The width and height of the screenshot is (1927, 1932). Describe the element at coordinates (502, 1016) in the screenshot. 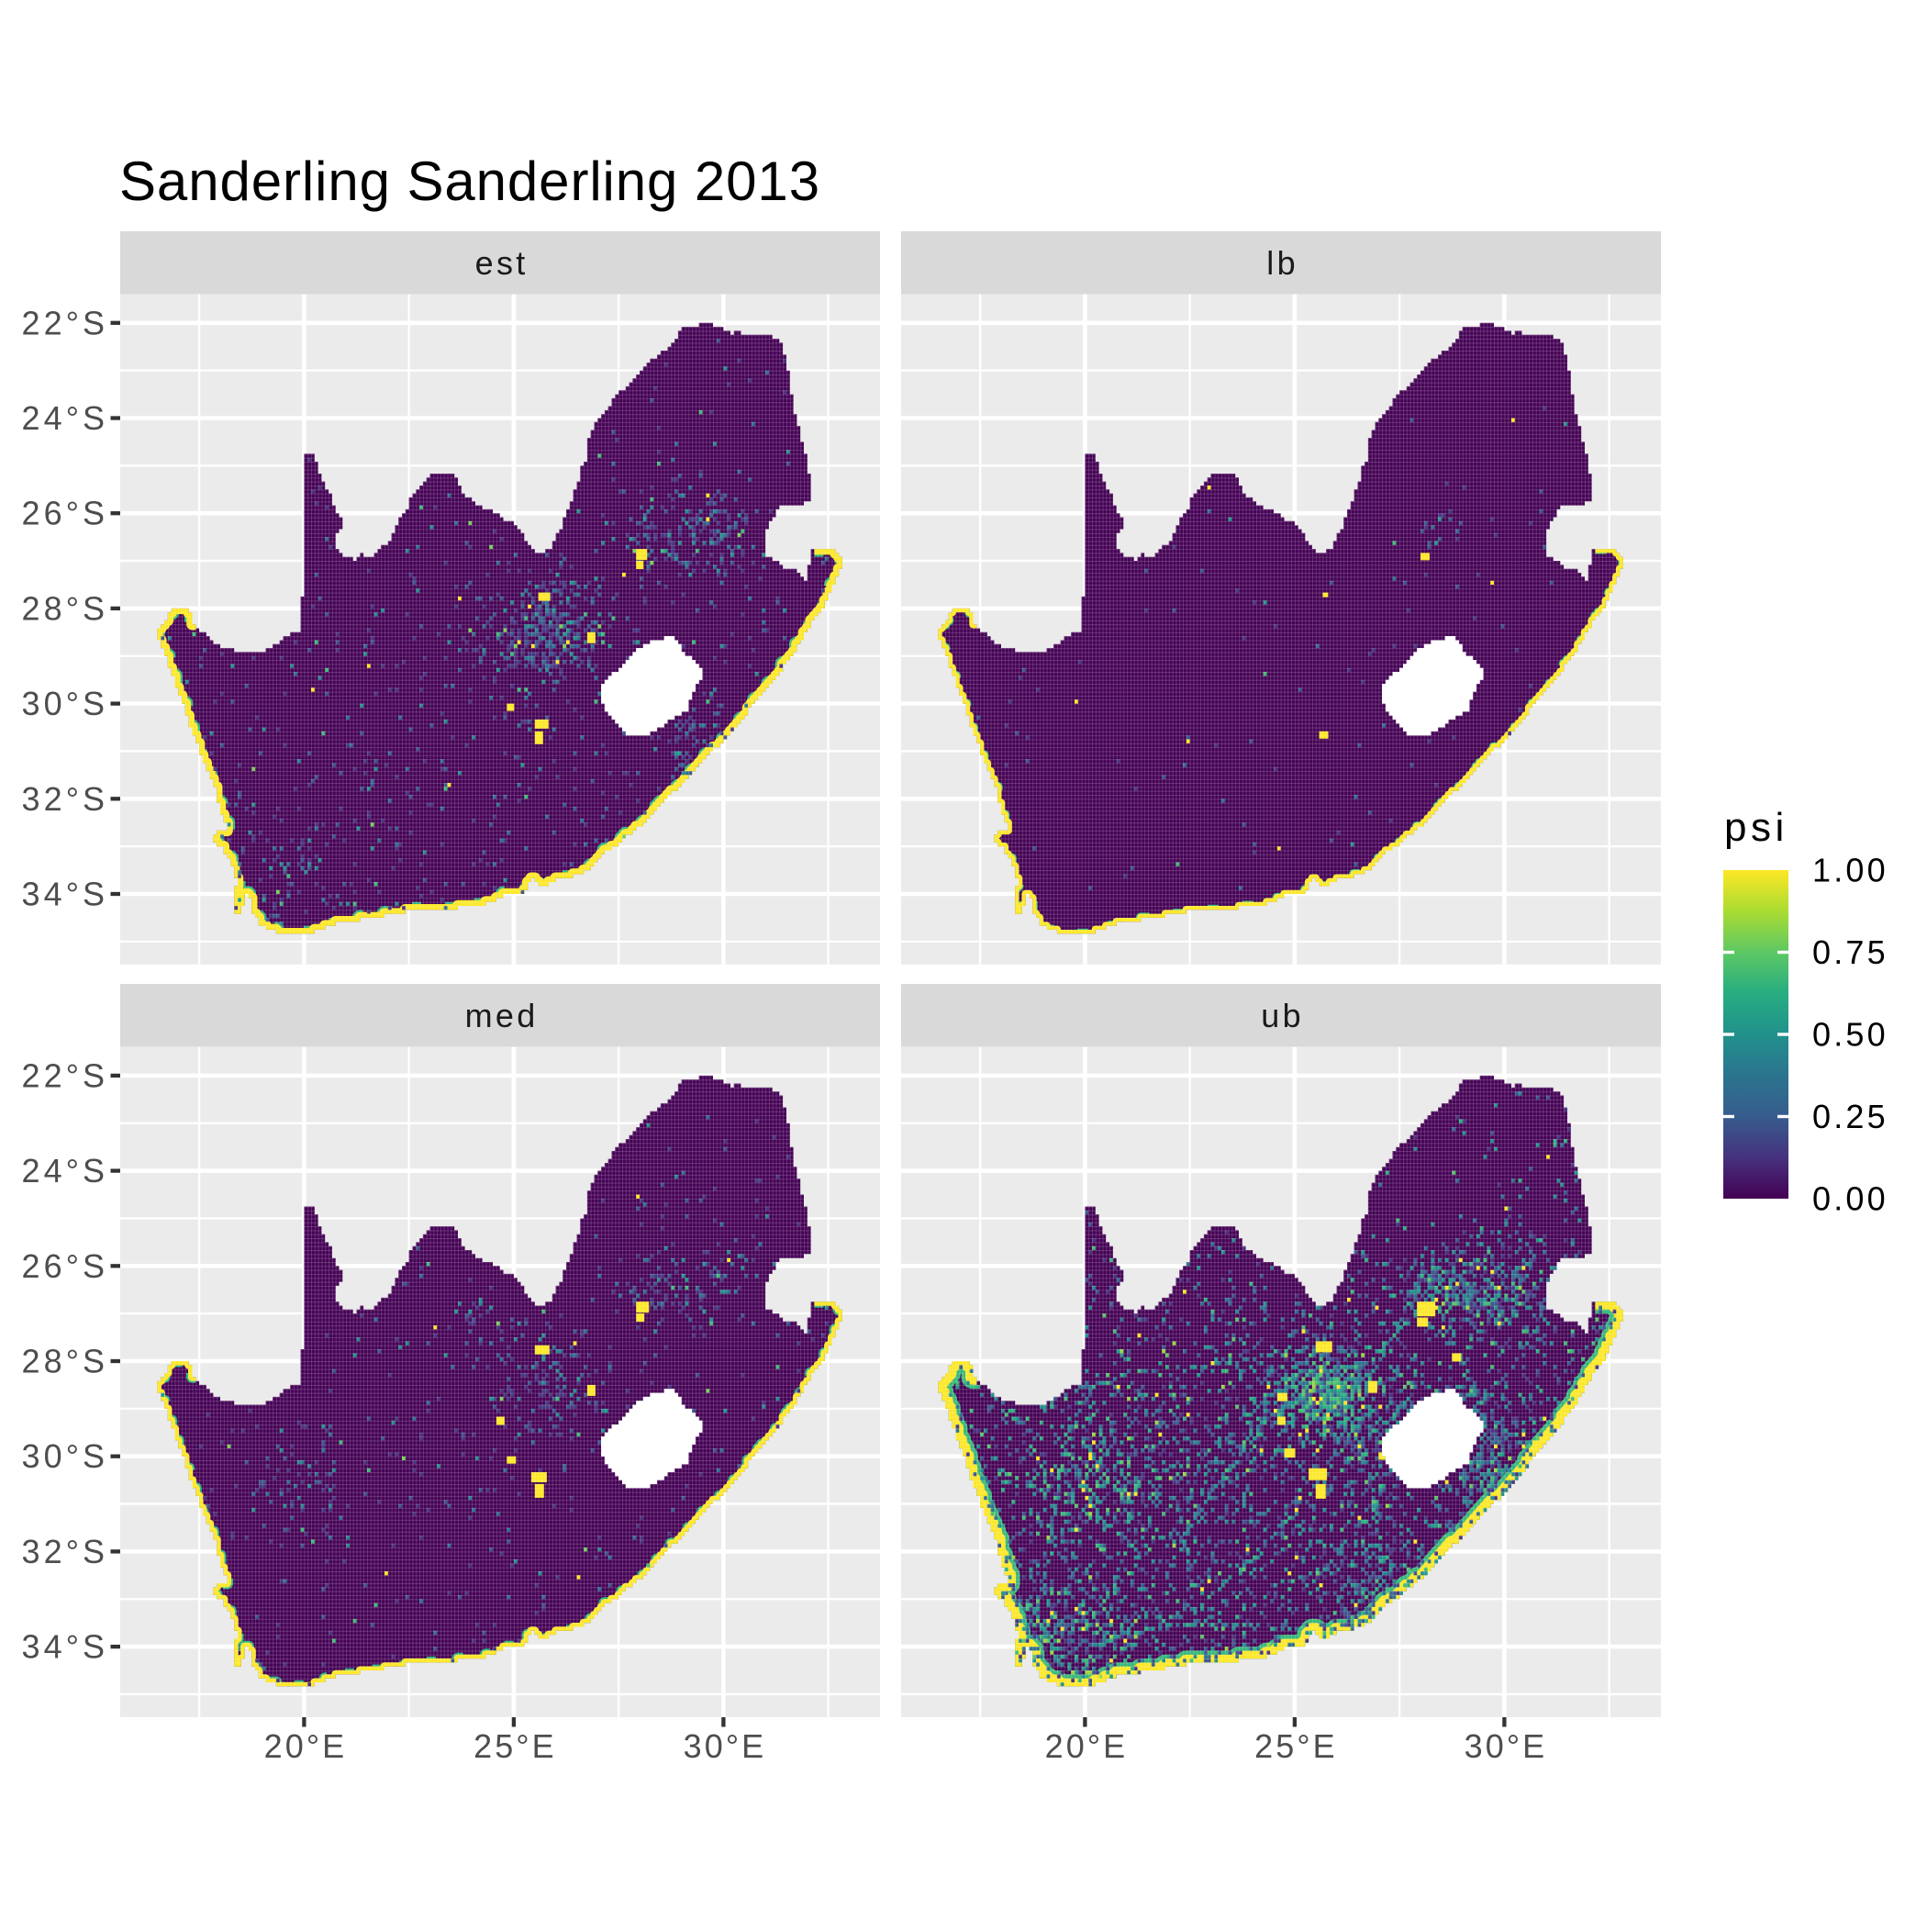

I see `svg-text: med` at that location.